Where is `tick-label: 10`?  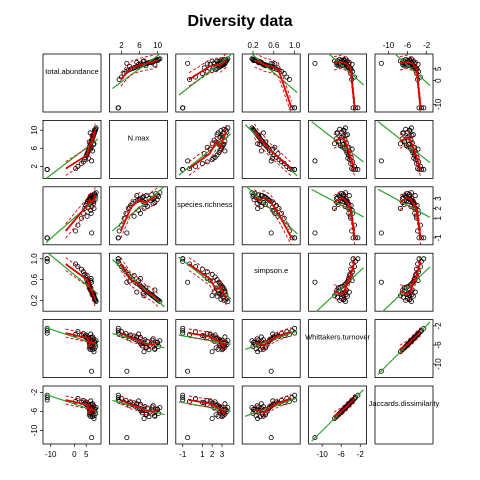 tick-label: 10 is located at coordinates (34, 129).